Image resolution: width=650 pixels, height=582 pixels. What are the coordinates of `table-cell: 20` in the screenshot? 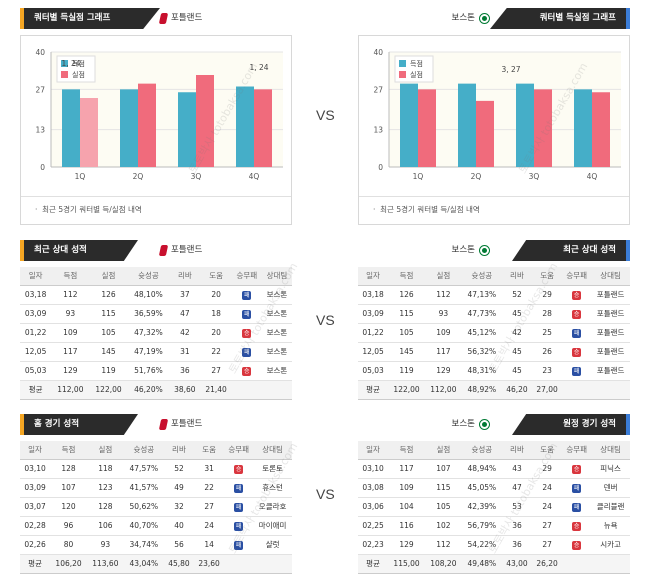 It's located at (216, 333).